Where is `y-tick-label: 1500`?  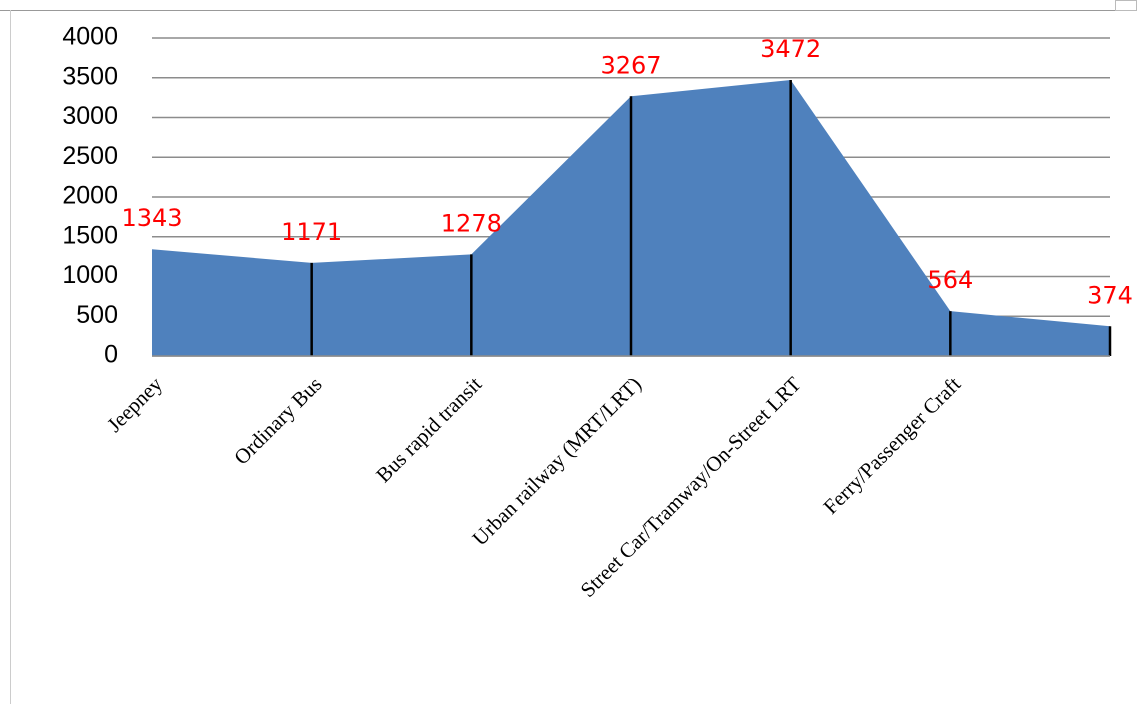 y-tick-label: 1500 is located at coordinates (90, 235).